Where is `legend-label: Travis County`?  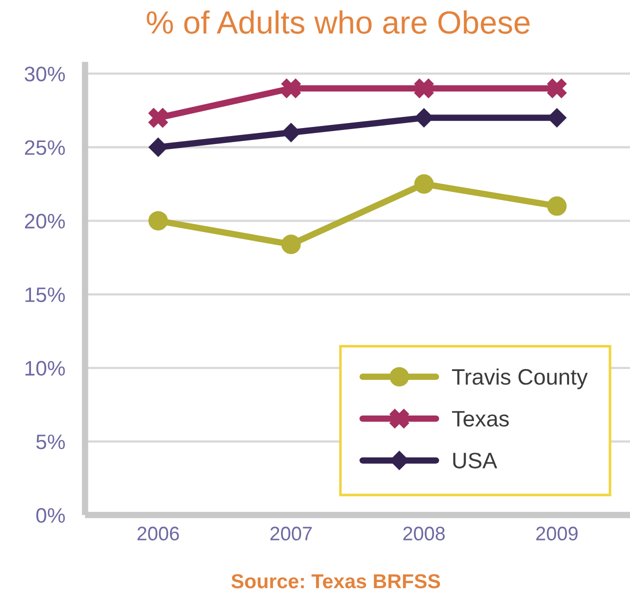
legend-label: Travis County is located at coordinates (520, 379).